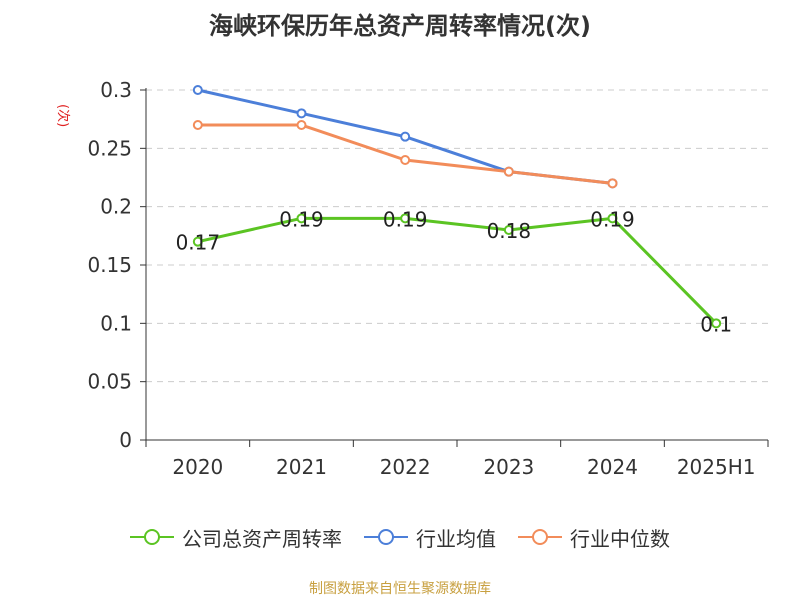 The width and height of the screenshot is (800, 600). Describe the element at coordinates (109, 265) in the screenshot. I see `y-tick-label: 0.15` at that location.